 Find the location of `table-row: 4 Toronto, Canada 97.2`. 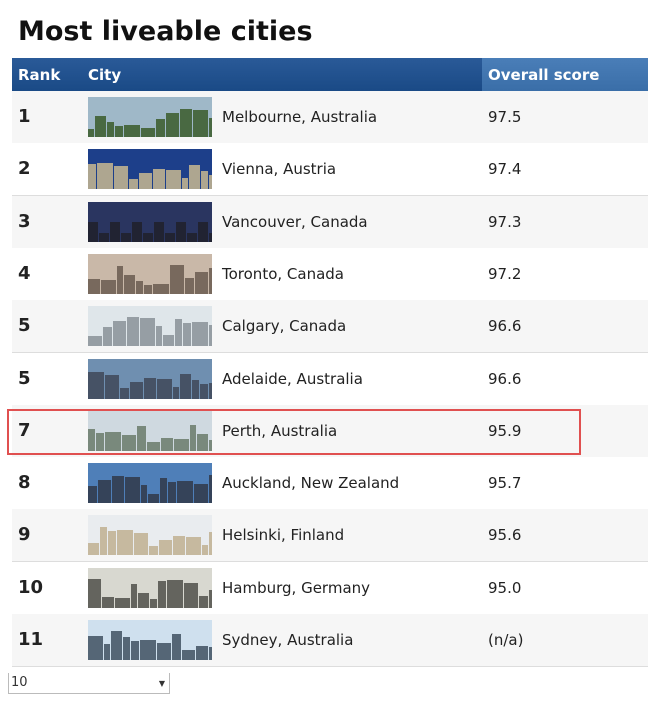

table-row: 4 Toronto, Canada 97.2 is located at coordinates (330, 274).